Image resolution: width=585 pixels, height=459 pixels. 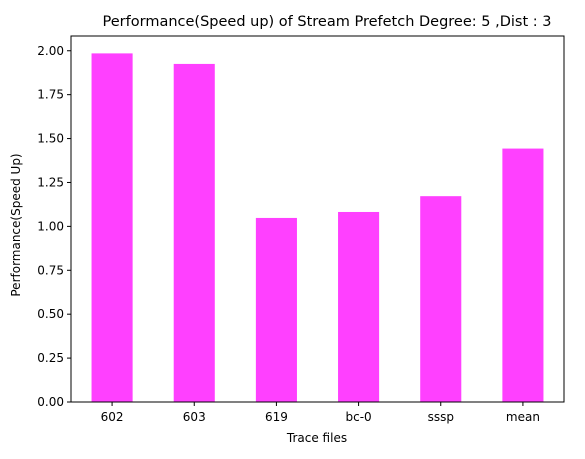 What do you see at coordinates (112, 417) in the screenshot?
I see `x-tick-label: 602` at bounding box center [112, 417].